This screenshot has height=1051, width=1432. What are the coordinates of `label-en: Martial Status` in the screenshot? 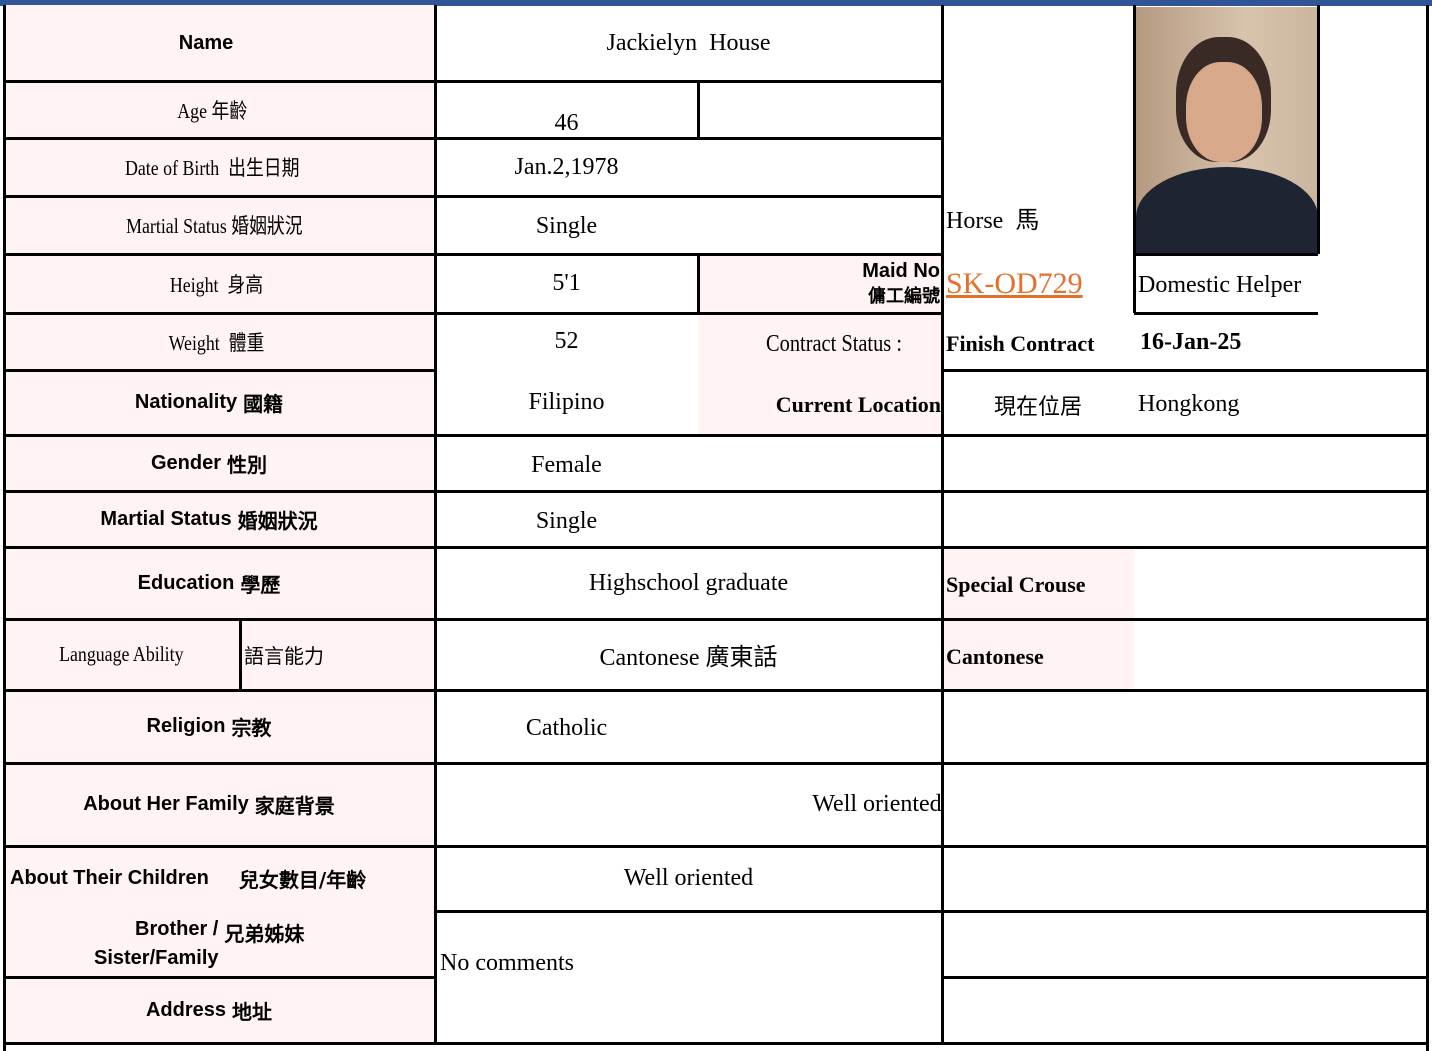 It's located at (166, 518).